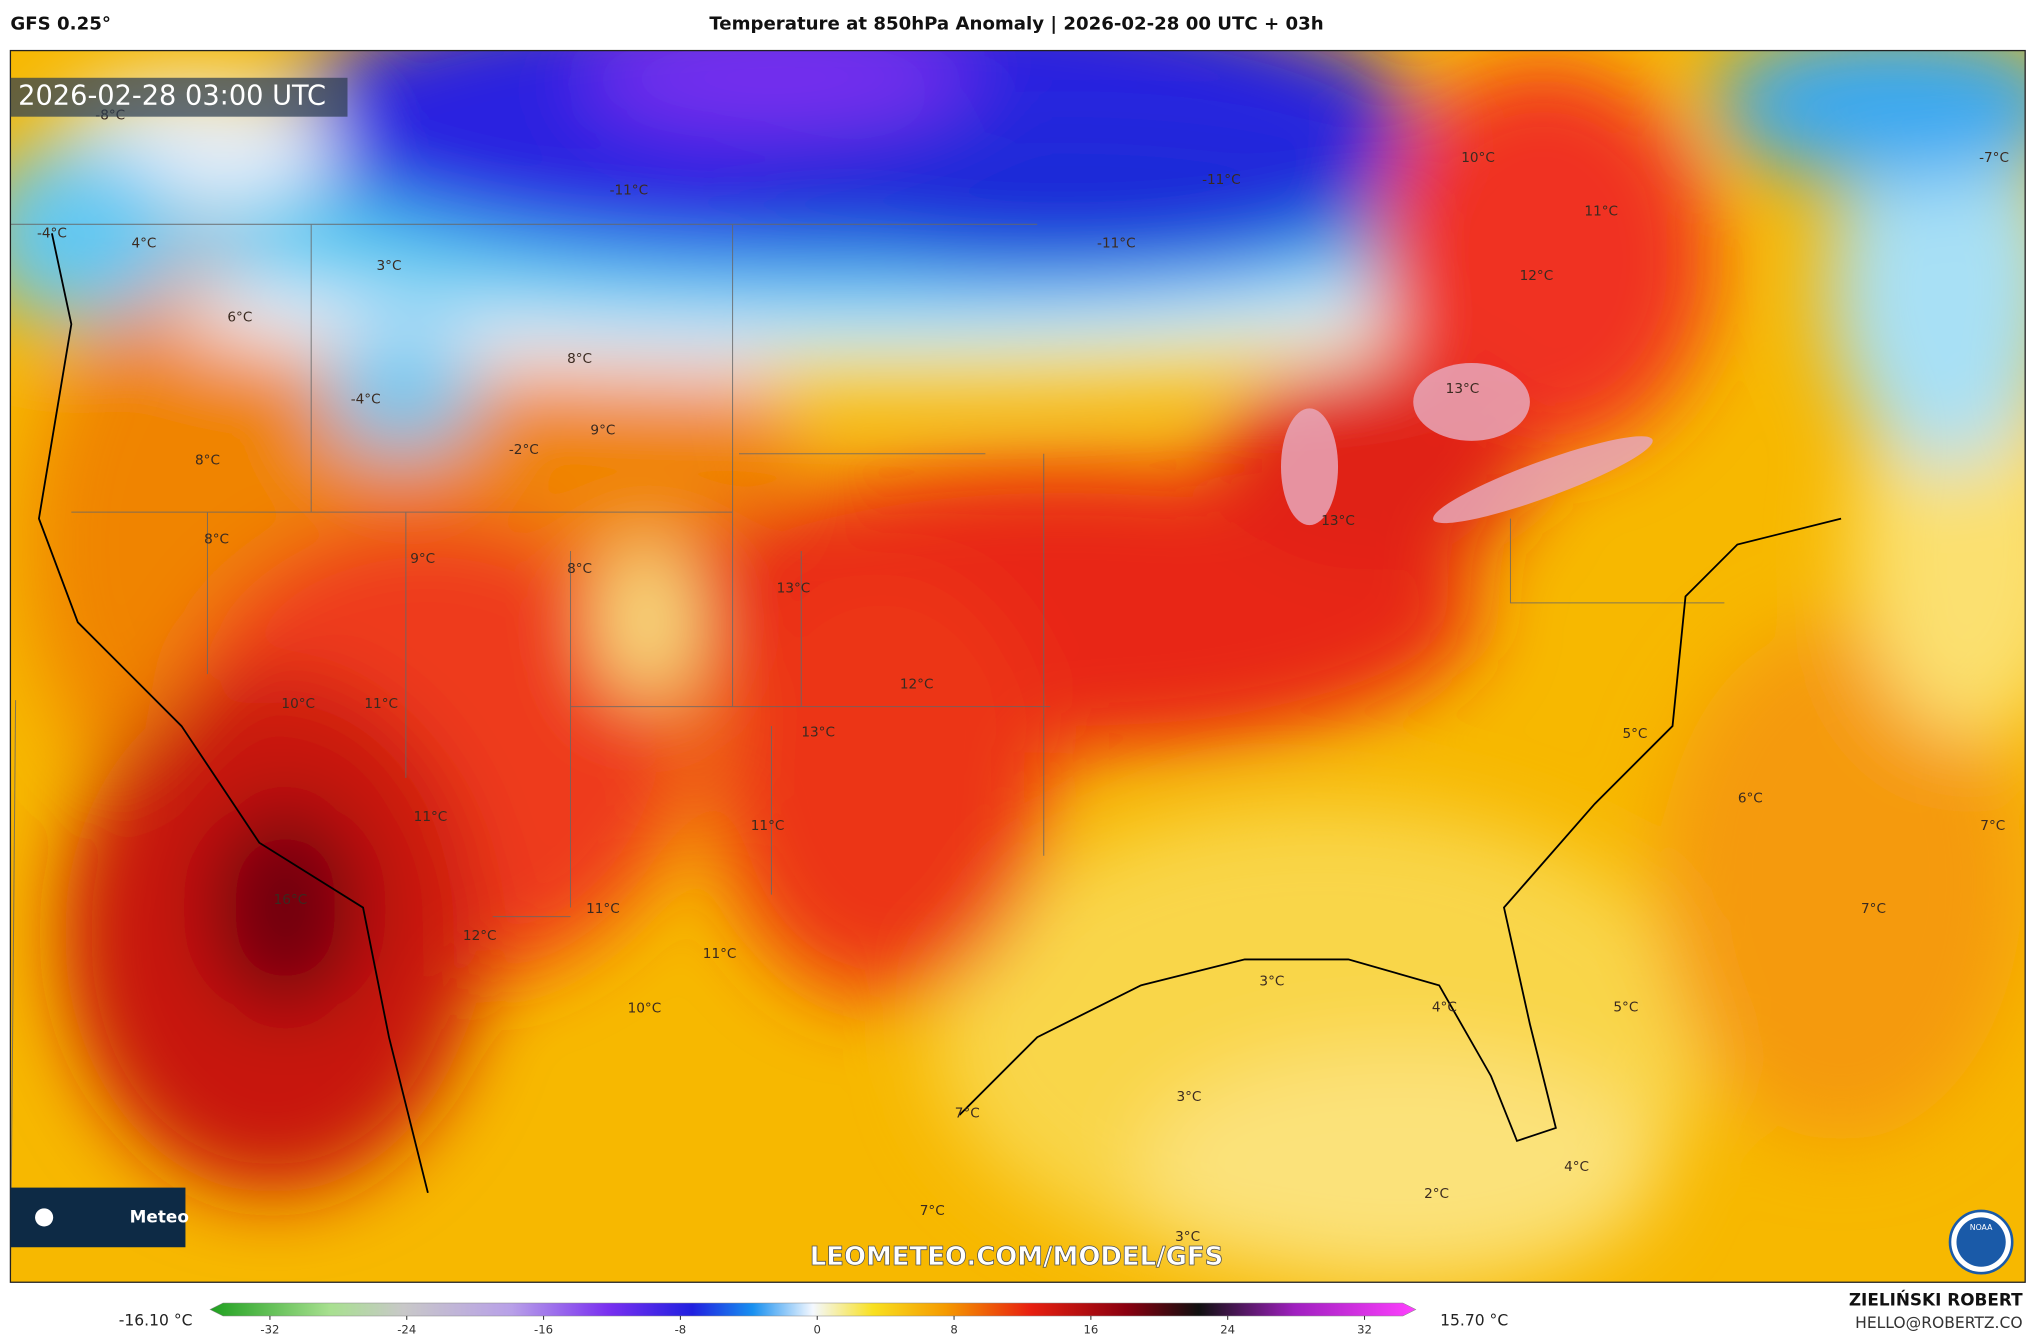 The height and width of the screenshot is (1338, 2033). Describe the element at coordinates (291, 900) in the screenshot. I see `map-label: 16°C` at that location.